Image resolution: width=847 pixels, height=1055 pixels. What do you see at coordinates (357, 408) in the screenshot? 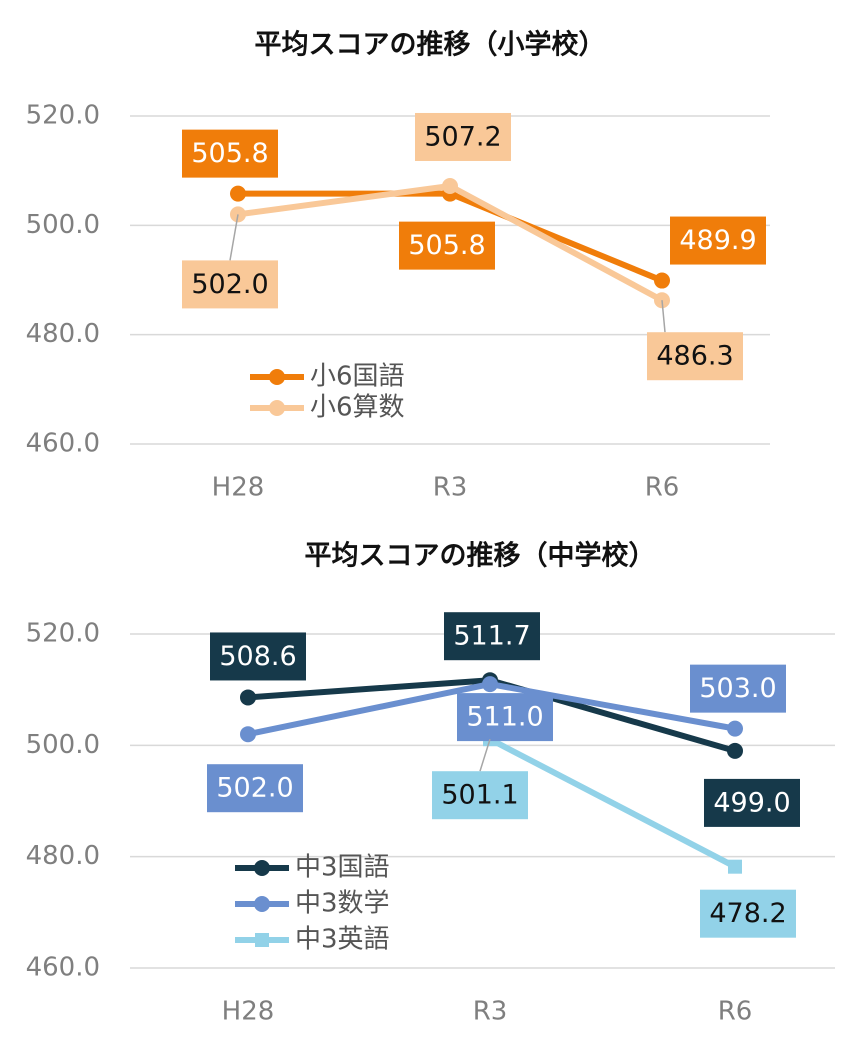
I see `legend-label: 小6算数` at bounding box center [357, 408].